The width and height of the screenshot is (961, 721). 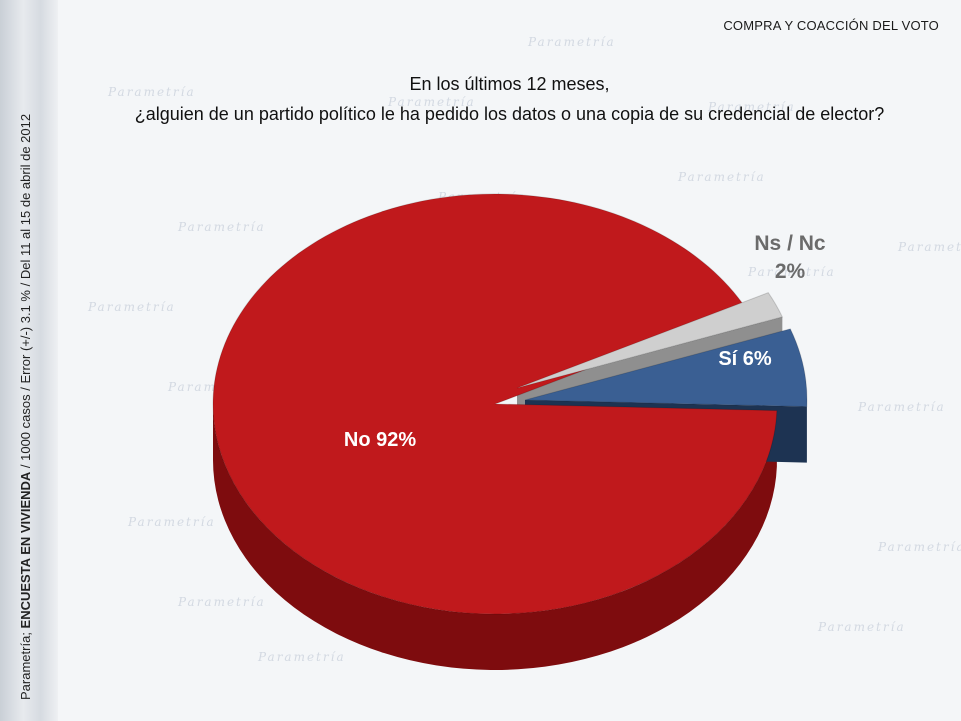 I want to click on label-nsnc-pct: 2%, so click(x=790, y=271).